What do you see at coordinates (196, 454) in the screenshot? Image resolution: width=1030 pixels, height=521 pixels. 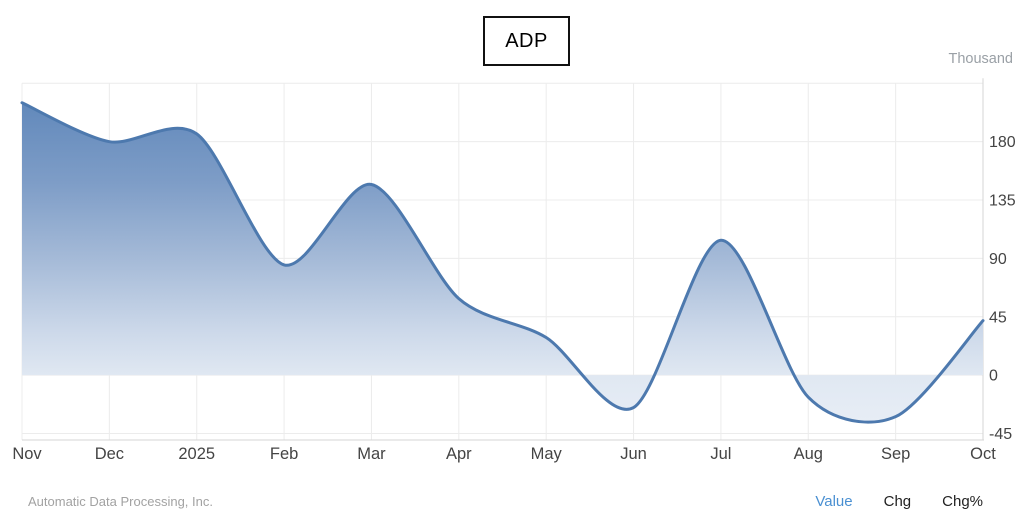 I see `x-axis-label: 2025` at bounding box center [196, 454].